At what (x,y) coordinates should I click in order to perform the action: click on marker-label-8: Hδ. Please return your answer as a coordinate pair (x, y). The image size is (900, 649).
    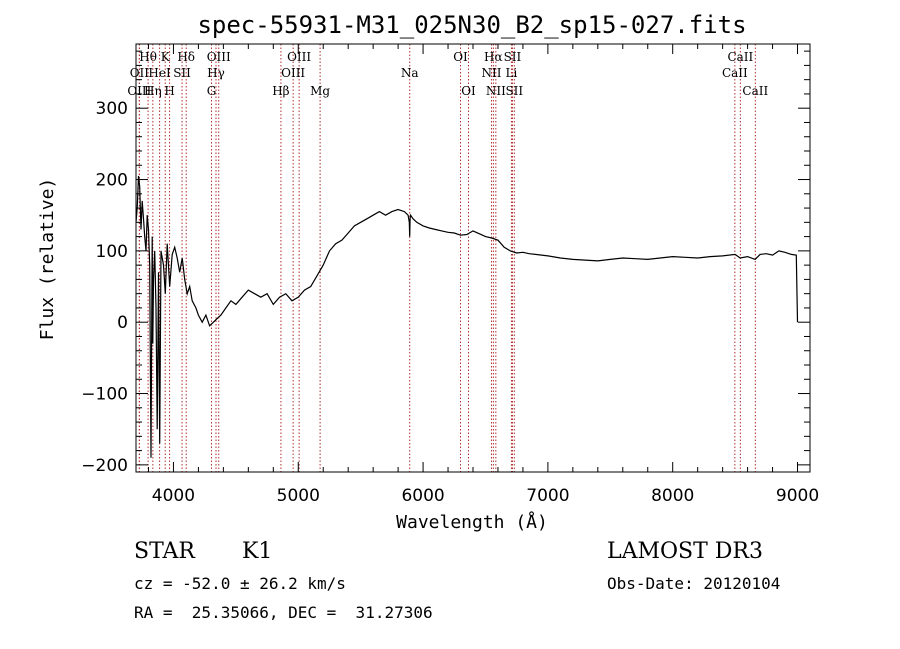
    Looking at the image, I should click on (186, 57).